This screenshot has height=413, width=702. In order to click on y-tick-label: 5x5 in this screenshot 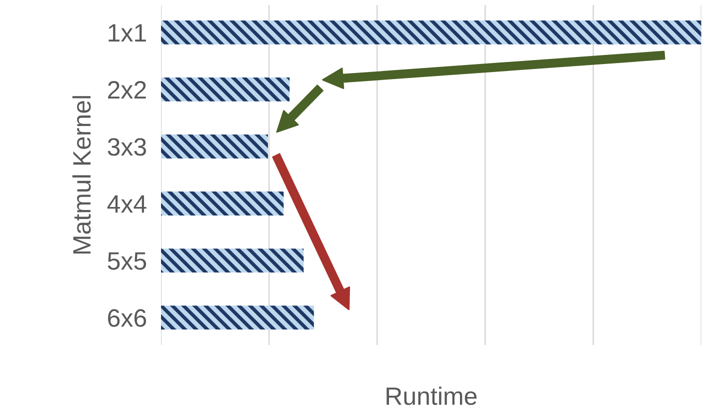, I will do `click(127, 261)`.